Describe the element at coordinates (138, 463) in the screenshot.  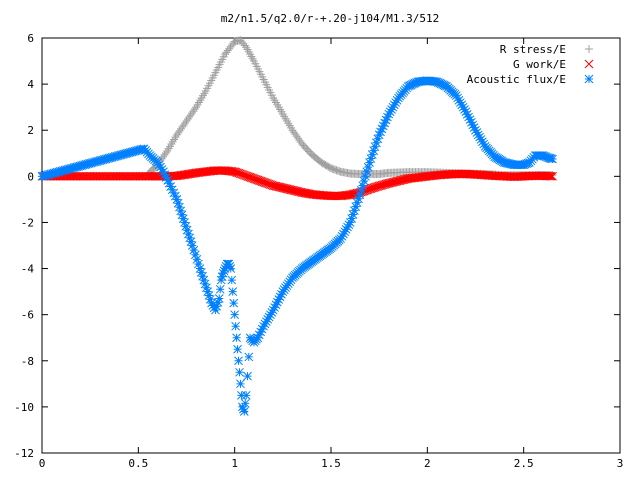
I see `x-tick-label: 0.5` at that location.